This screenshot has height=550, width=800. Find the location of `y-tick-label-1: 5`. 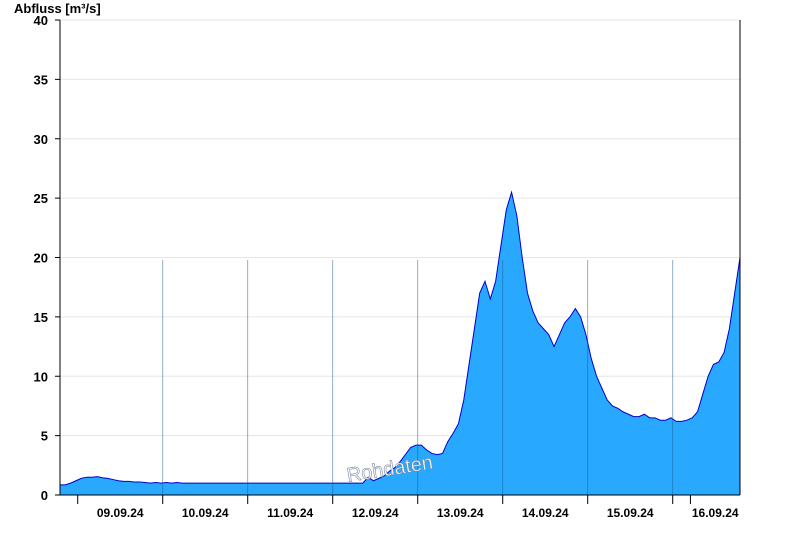

y-tick-label-1: 5 is located at coordinates (44, 436).